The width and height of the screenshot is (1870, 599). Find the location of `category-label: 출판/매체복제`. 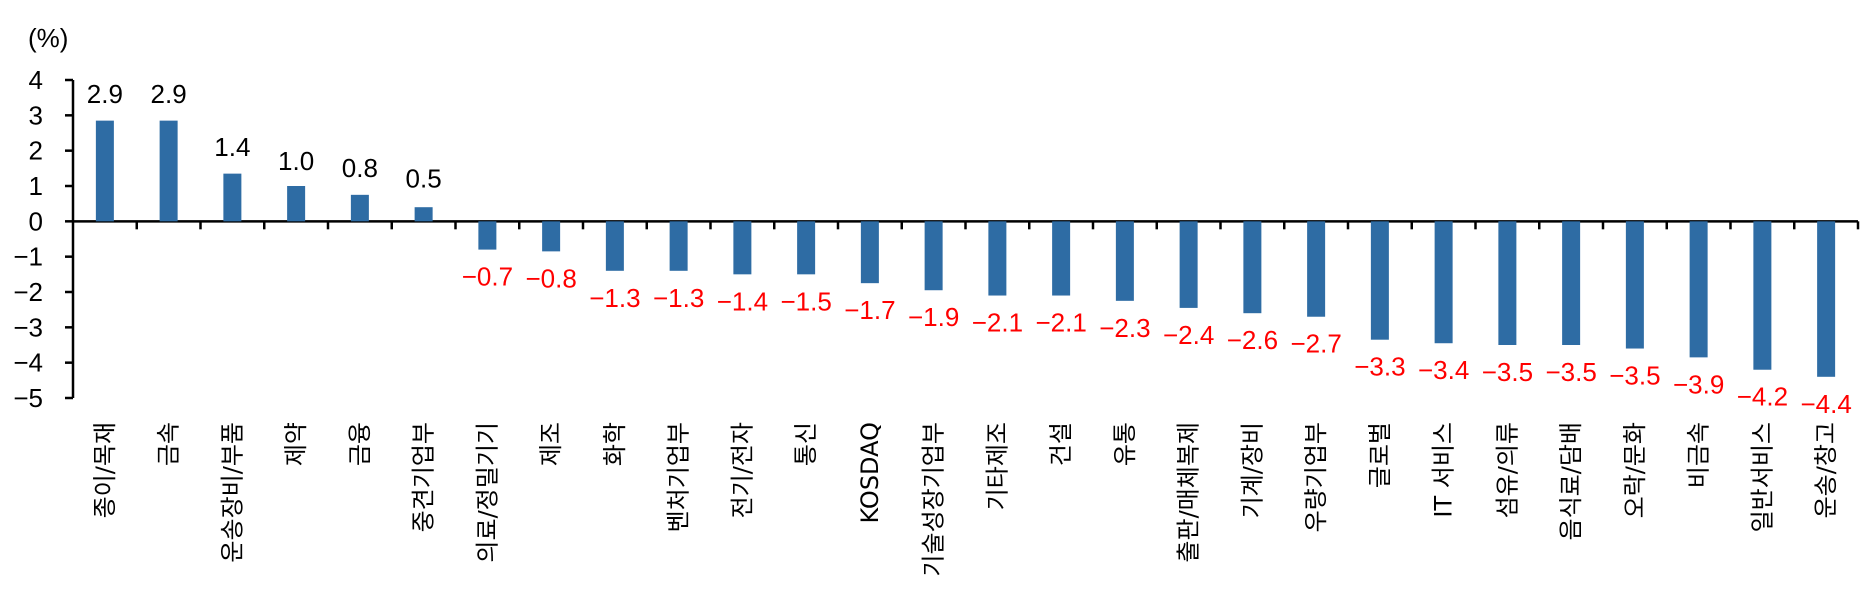

category-label: 출판/매체복제 is located at coordinates (1189, 492).